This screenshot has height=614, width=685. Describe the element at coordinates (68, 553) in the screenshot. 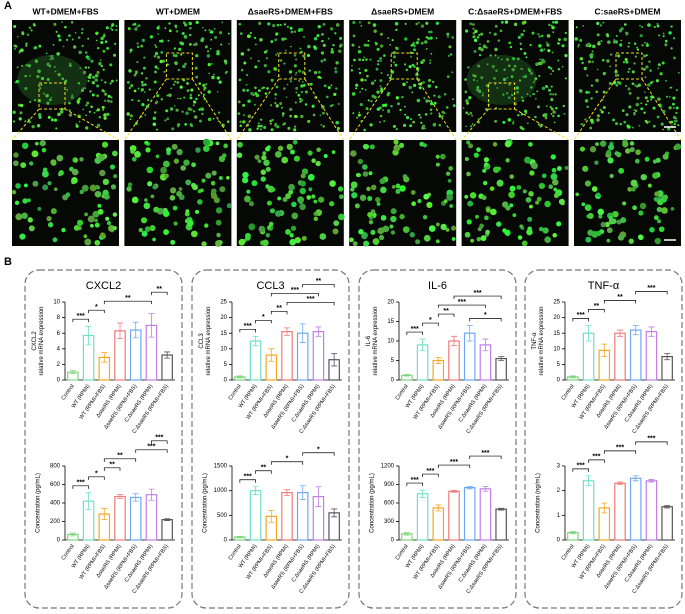

I see `x-tick-label: Control` at that location.